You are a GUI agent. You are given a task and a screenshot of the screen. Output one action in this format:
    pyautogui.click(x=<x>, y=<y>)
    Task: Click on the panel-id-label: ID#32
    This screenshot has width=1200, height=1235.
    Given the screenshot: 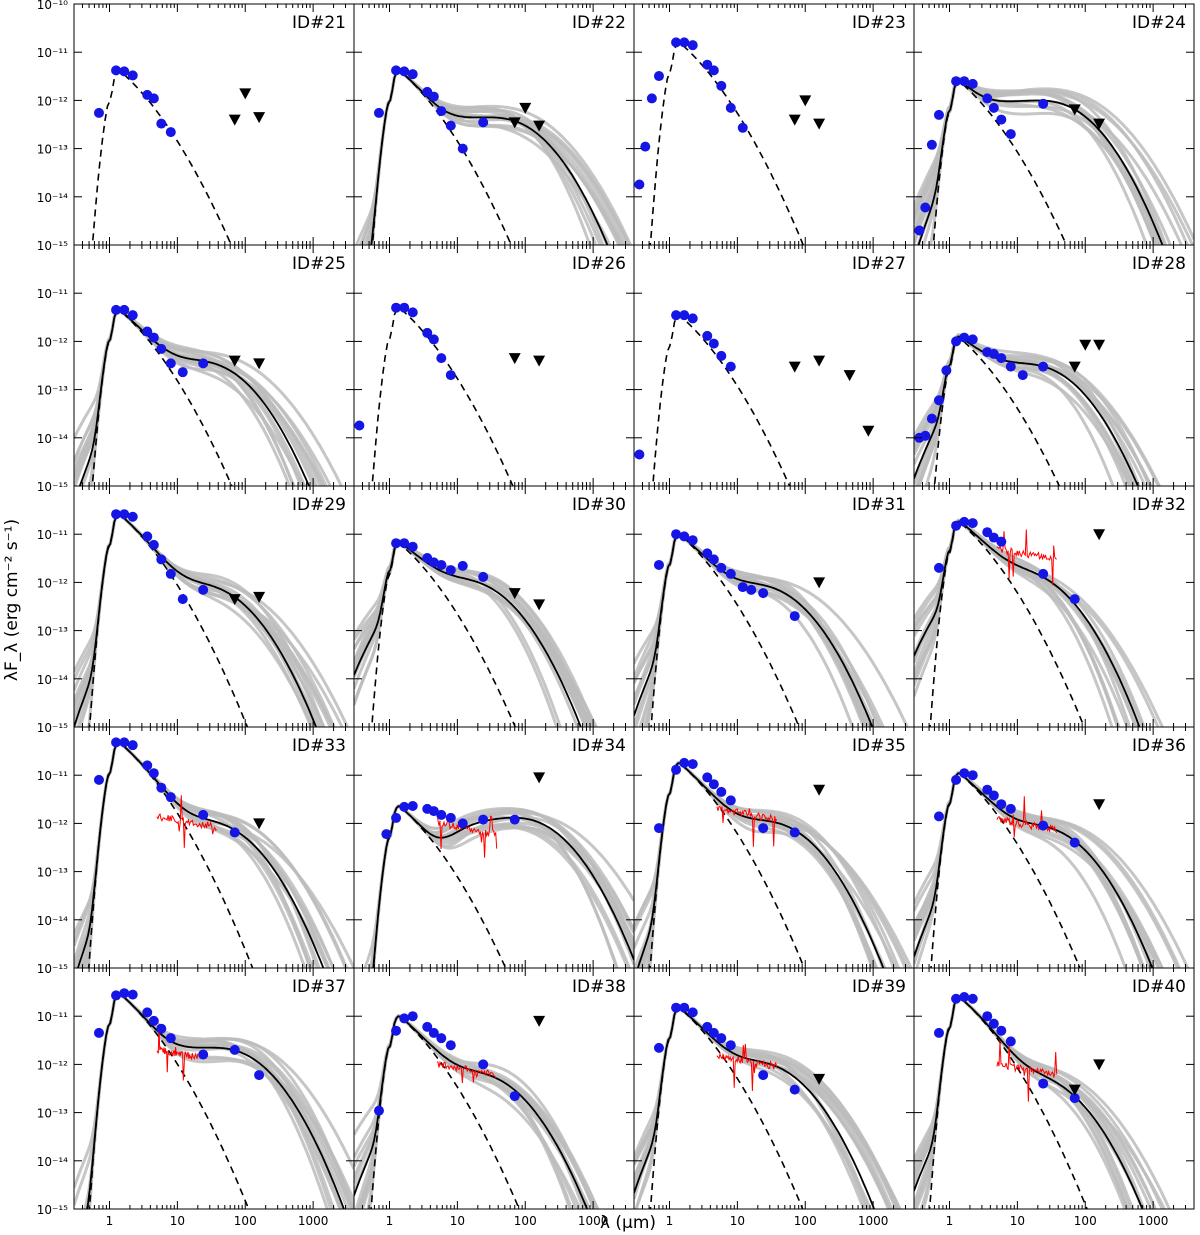 What is the action you would take?
    pyautogui.click(x=1159, y=505)
    